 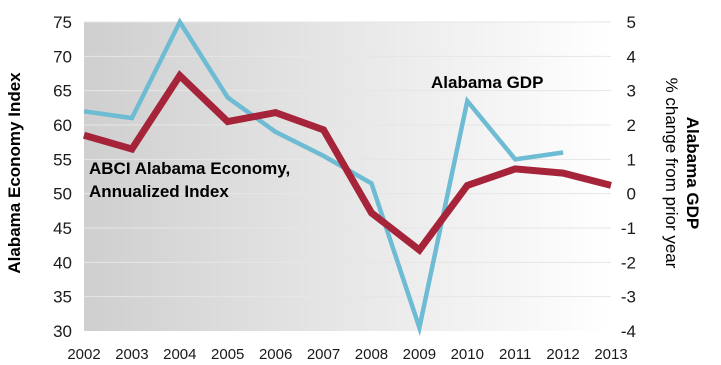 I want to click on right-tick-label: 3, so click(x=631, y=91).